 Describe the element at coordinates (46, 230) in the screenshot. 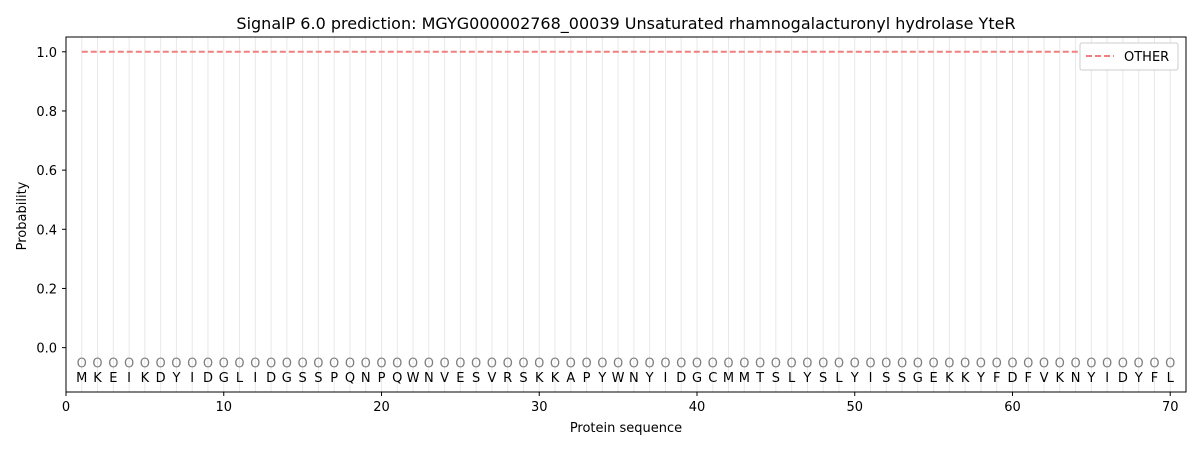

I see `y-tick-label: 0.4` at that location.